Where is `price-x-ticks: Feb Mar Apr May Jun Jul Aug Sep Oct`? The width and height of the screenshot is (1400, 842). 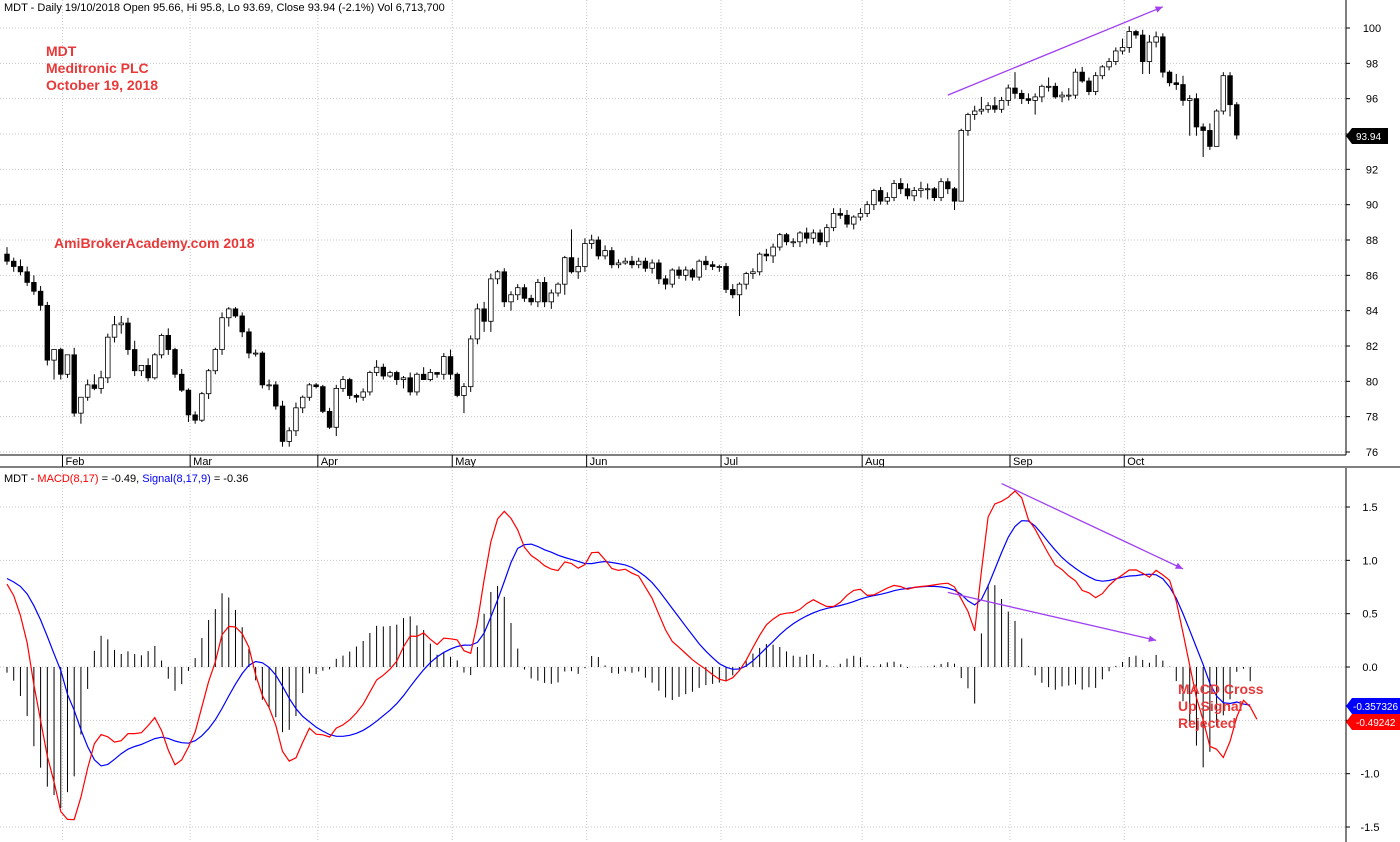 price-x-ticks: Feb Mar Apr May Jun Jul Aug Sep Oct is located at coordinates (602, 461).